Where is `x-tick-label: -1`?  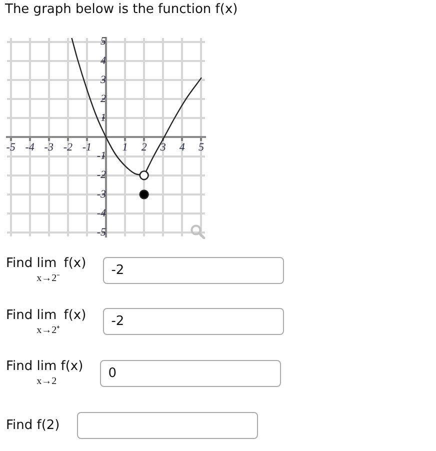 x-tick-label: -1 is located at coordinates (87, 148).